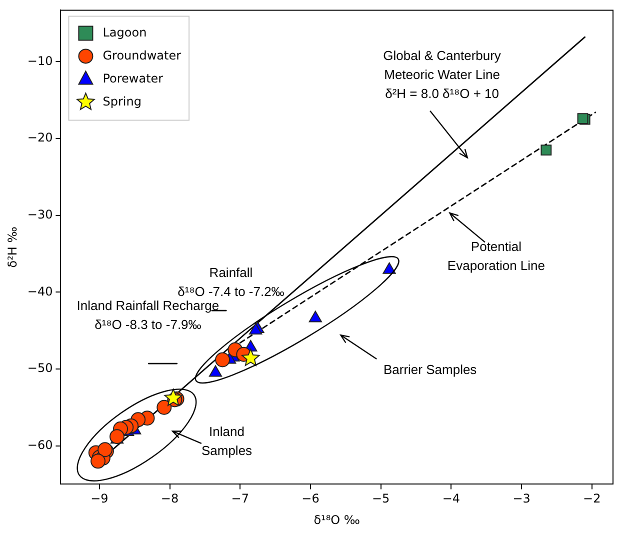 This screenshot has height=534, width=622. Describe the element at coordinates (148, 315) in the screenshot. I see `annotation: Inland Rainfall Recharge δ¹⁸O -8.3 to -7.9‰` at that location.